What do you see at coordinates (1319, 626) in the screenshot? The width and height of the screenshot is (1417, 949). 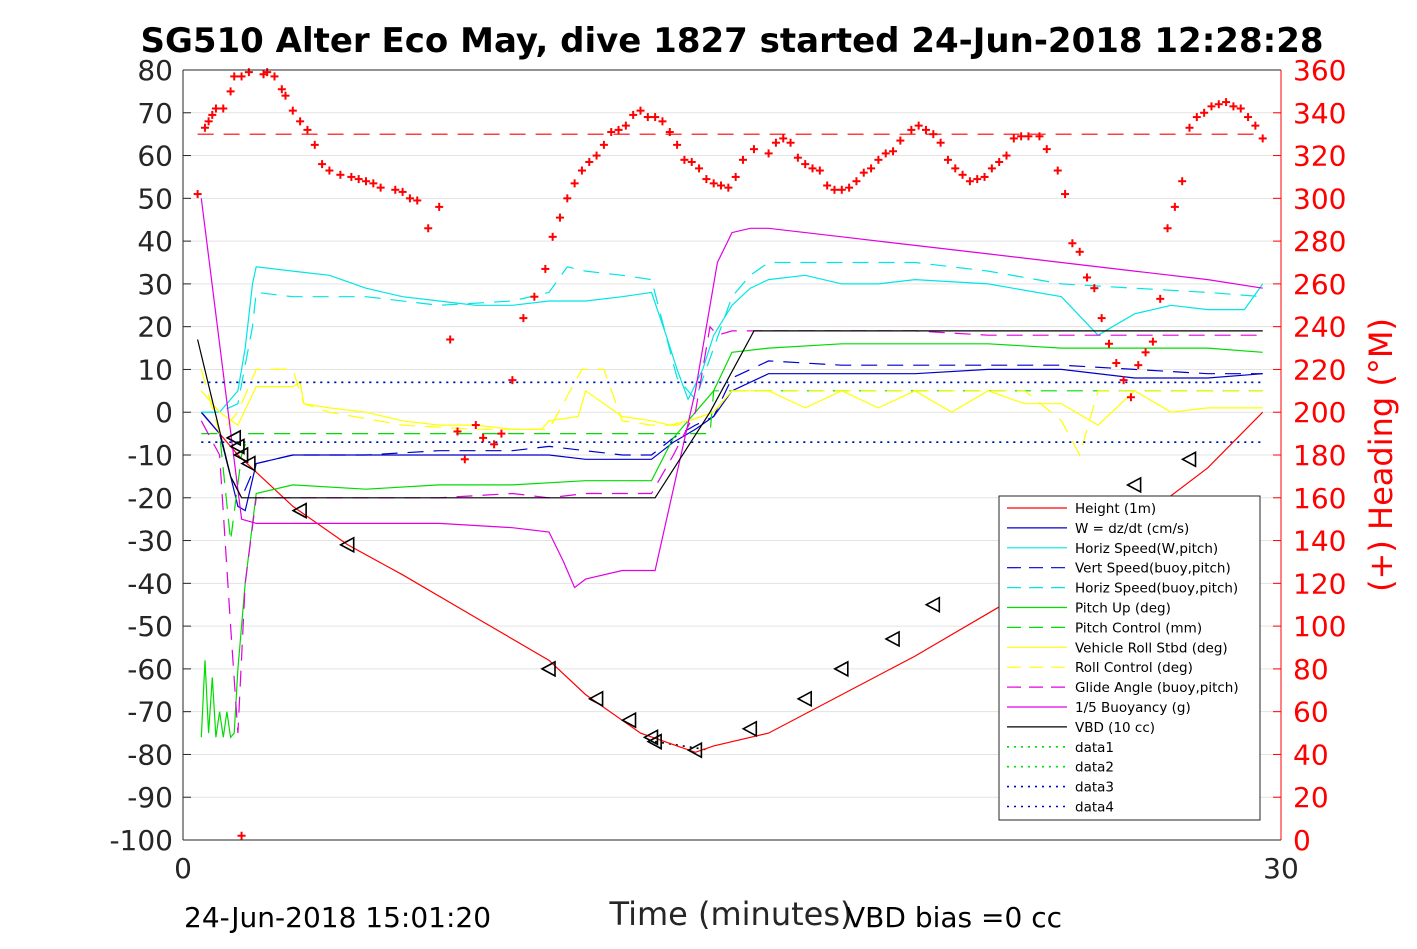 I see `right-y-tick-label: 100` at bounding box center [1319, 626].